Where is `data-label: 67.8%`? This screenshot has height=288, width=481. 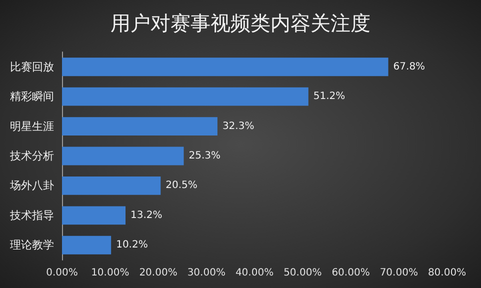 data-label: 67.8% is located at coordinates (409, 66).